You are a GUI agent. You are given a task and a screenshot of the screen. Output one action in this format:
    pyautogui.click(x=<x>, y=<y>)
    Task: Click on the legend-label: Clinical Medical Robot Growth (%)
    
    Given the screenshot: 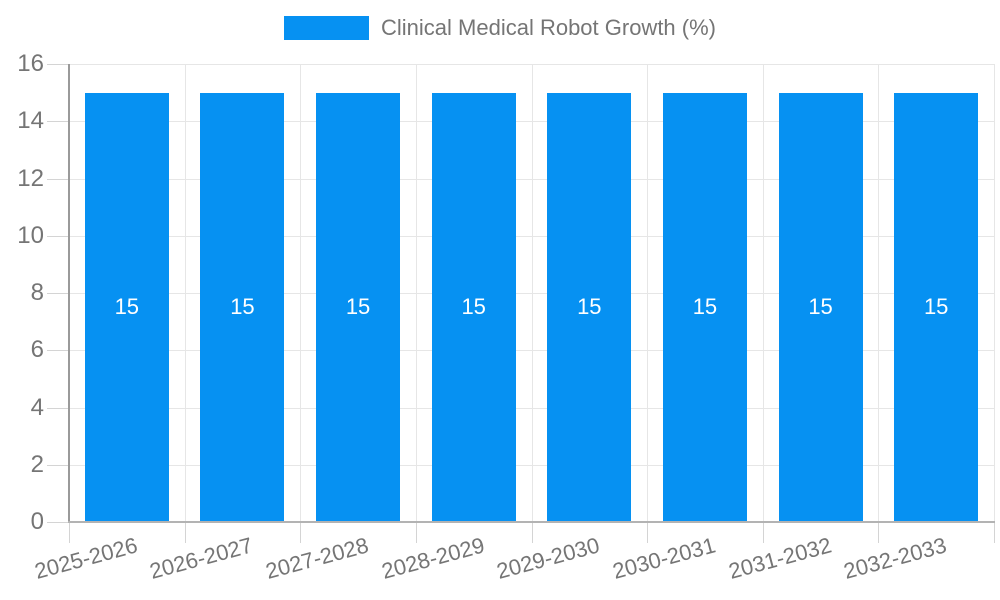 What is the action you would take?
    pyautogui.click(x=548, y=27)
    